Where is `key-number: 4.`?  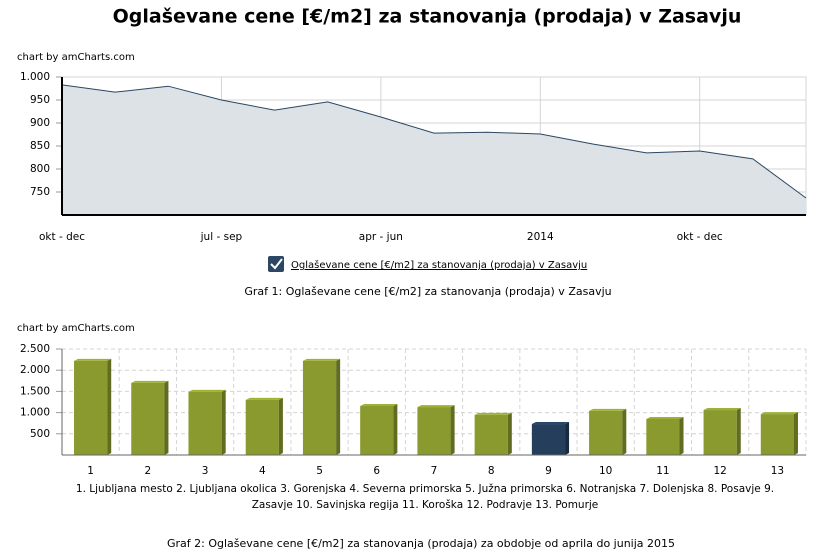 key-number: 4. is located at coordinates (354, 489).